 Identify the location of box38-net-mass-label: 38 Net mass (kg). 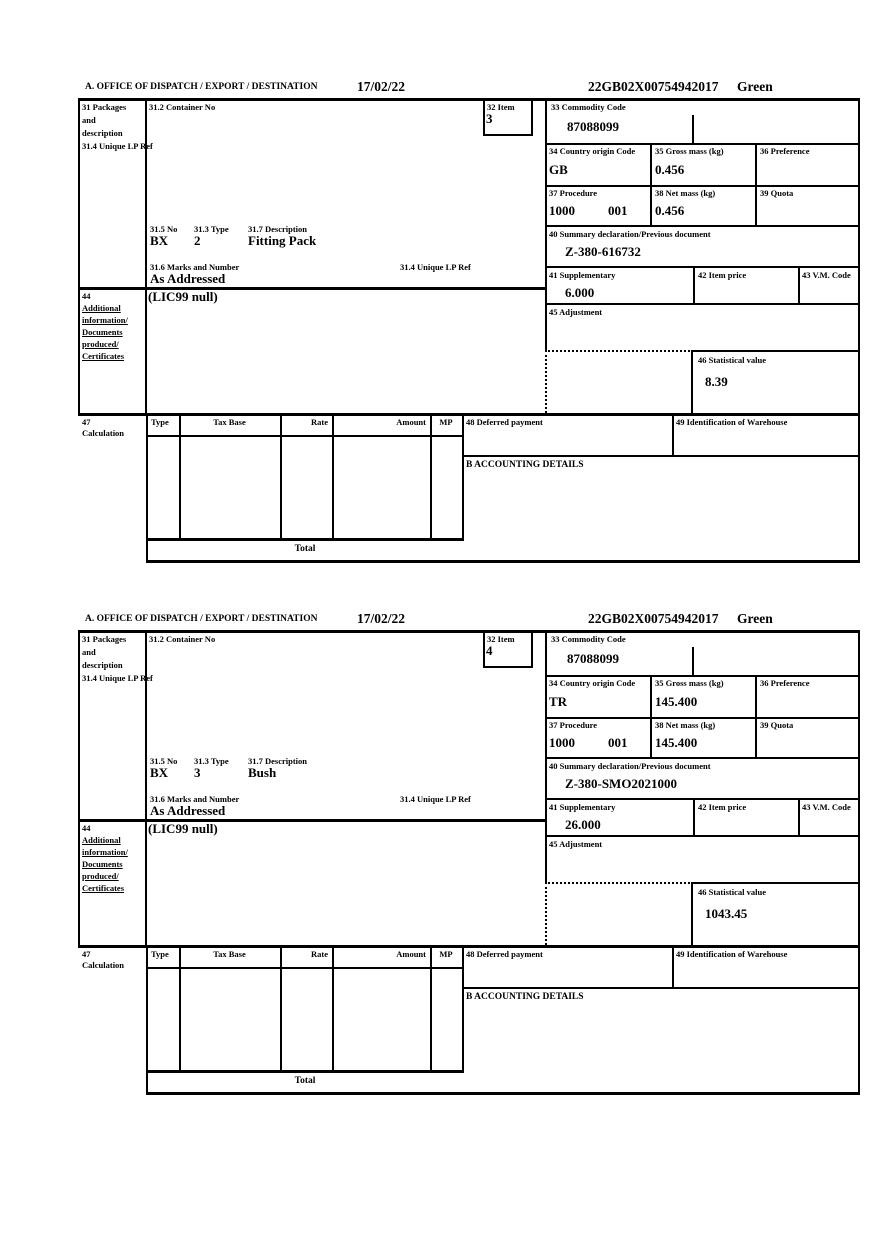
(685, 193).